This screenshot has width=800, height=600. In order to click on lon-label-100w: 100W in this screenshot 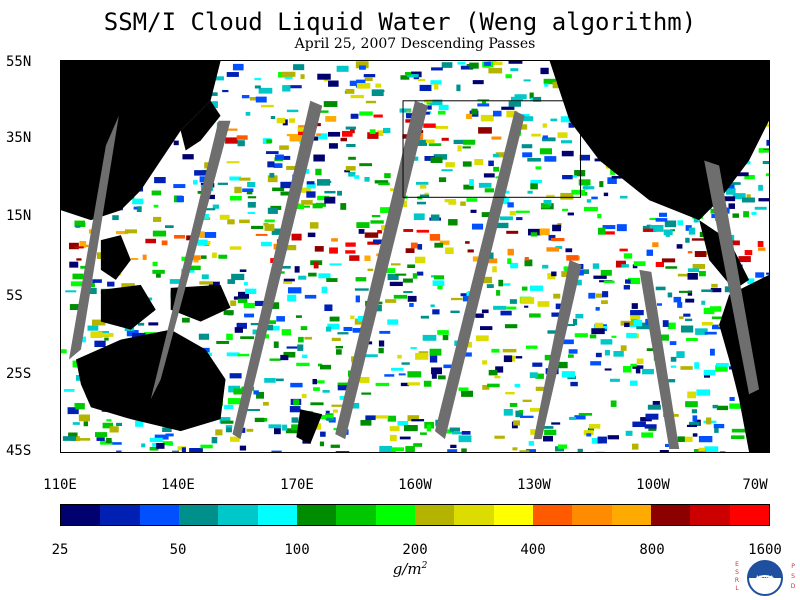, I will do `click(653, 485)`.